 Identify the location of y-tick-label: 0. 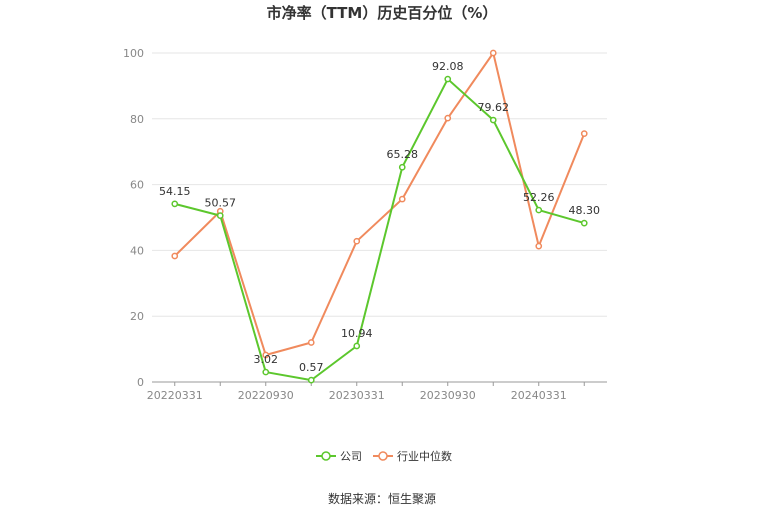
(140, 382).